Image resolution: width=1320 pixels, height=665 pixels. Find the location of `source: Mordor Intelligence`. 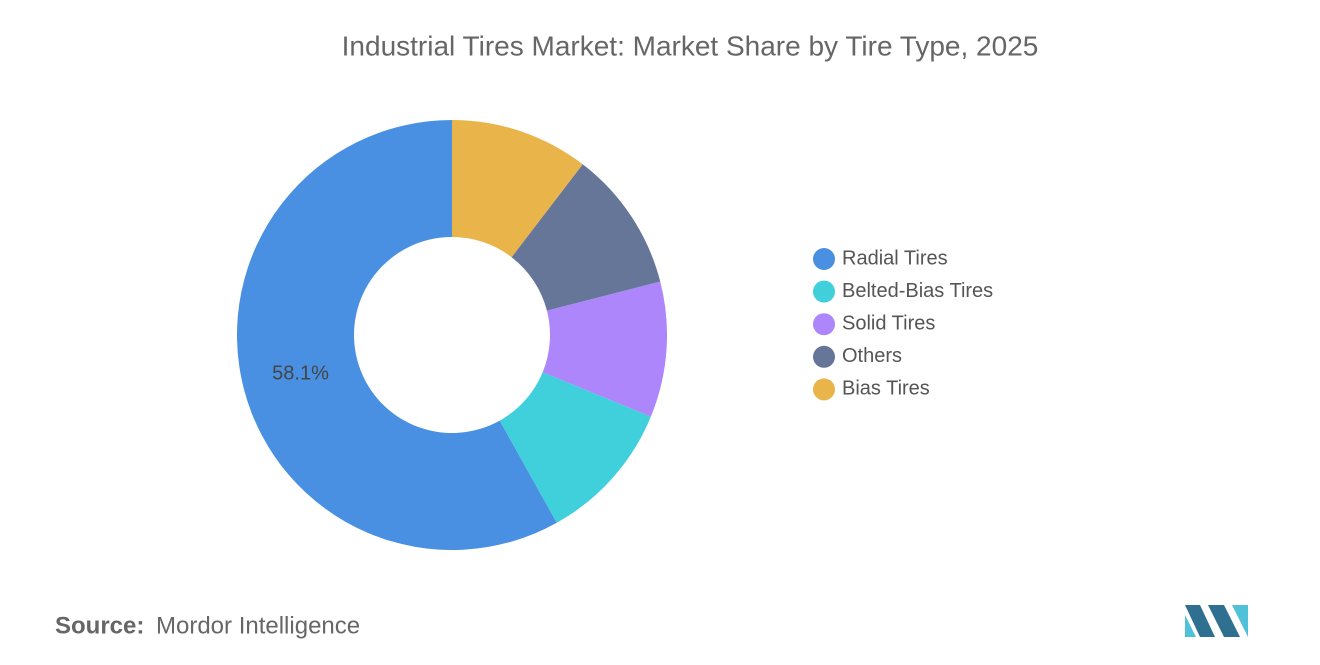

source: Mordor Intelligence is located at coordinates (258, 625).